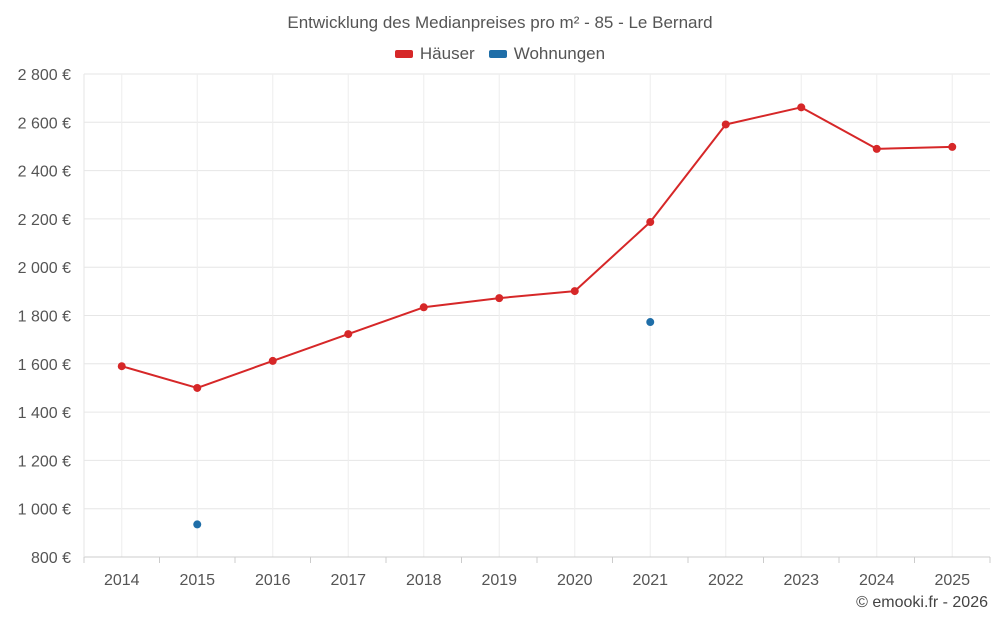 The width and height of the screenshot is (1000, 625). I want to click on x-tick-label: 2024, so click(877, 580).